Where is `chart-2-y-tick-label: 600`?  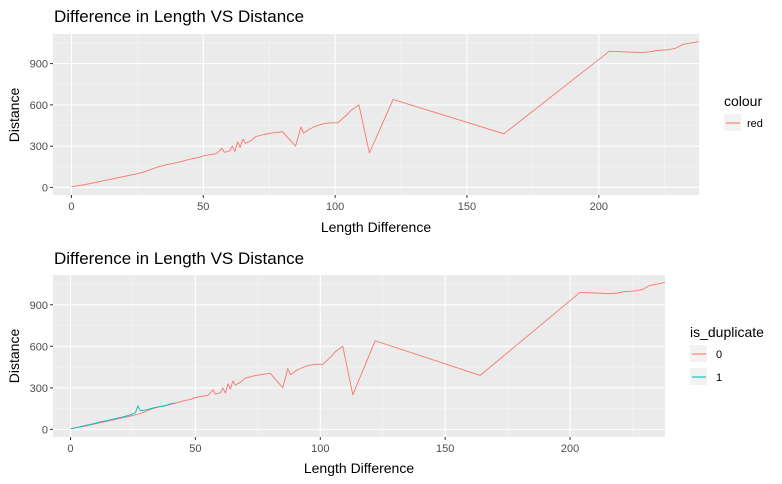
chart-2-y-tick-label: 600 is located at coordinates (39, 347).